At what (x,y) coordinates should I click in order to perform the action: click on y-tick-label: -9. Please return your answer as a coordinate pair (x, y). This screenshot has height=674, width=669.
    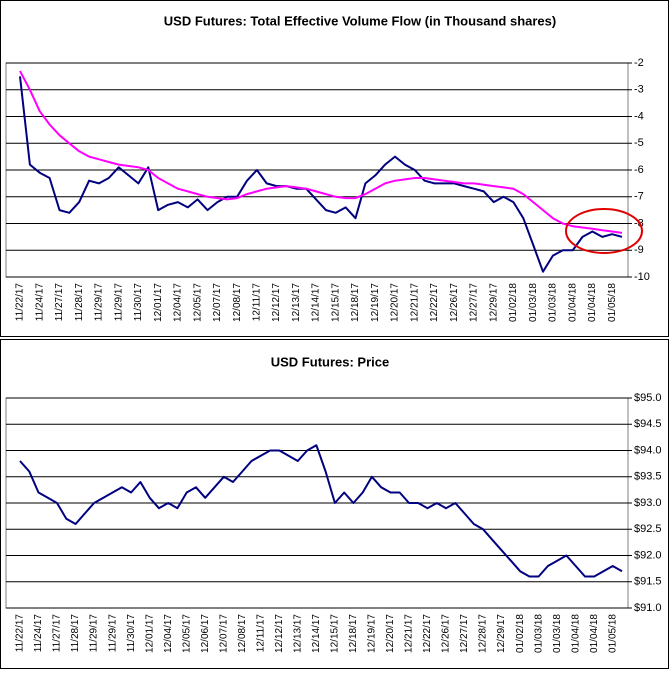
    Looking at the image, I should click on (639, 250).